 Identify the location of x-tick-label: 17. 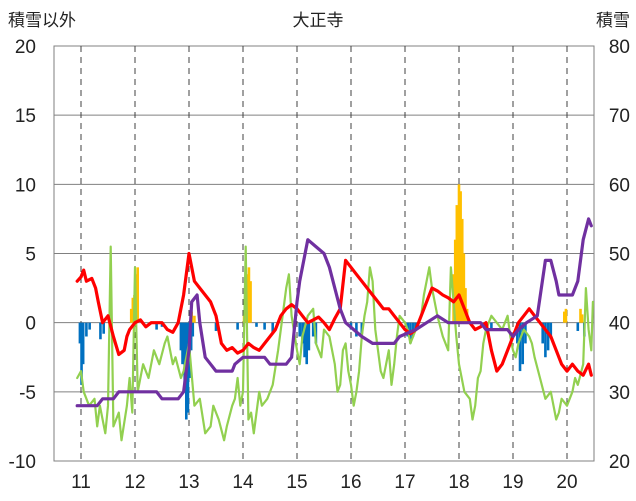
(404, 482).